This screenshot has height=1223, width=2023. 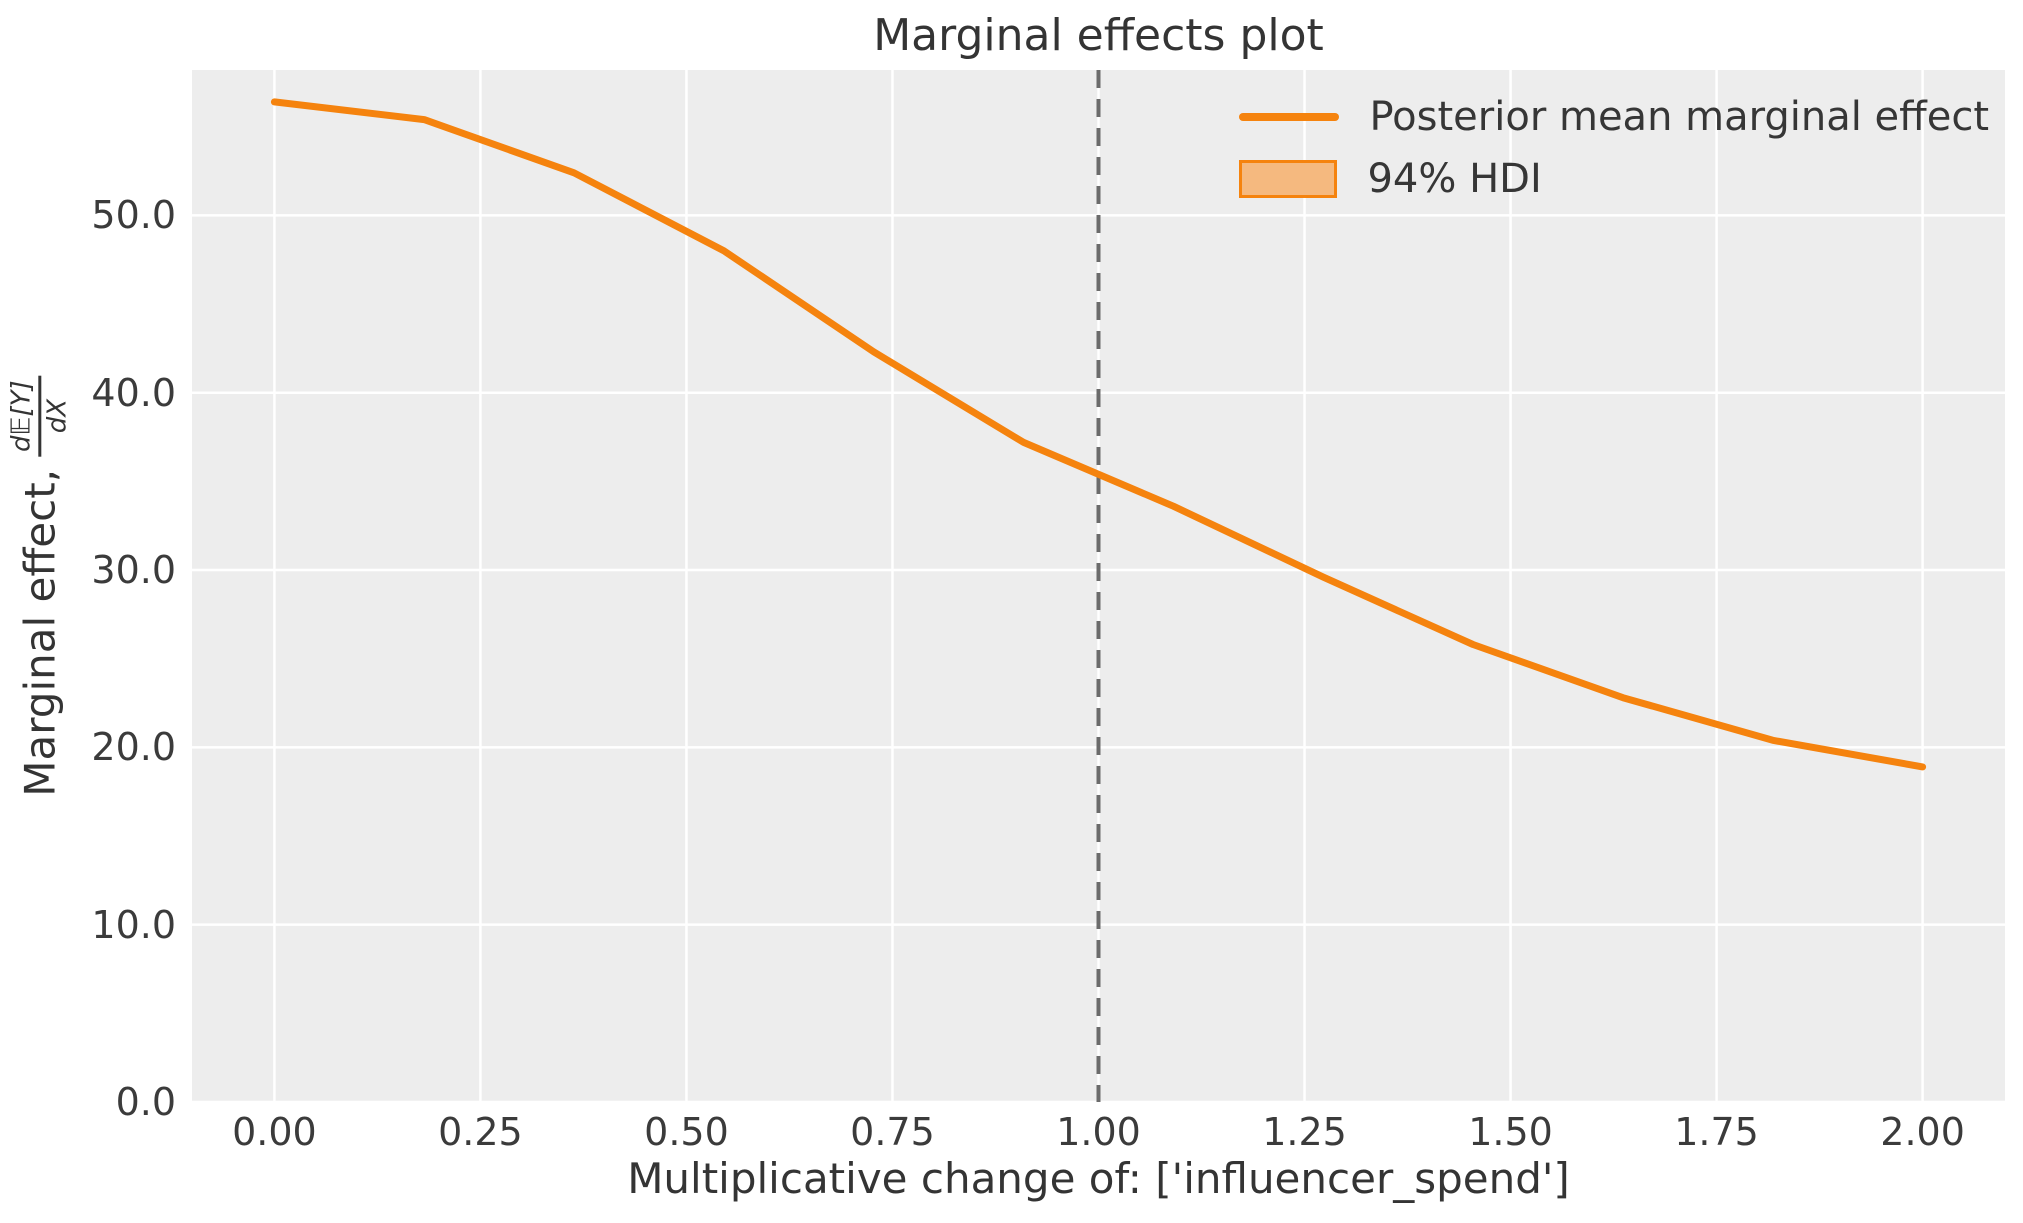 What do you see at coordinates (1716, 1132) in the screenshot?
I see `x-tick-label: 1.75` at bounding box center [1716, 1132].